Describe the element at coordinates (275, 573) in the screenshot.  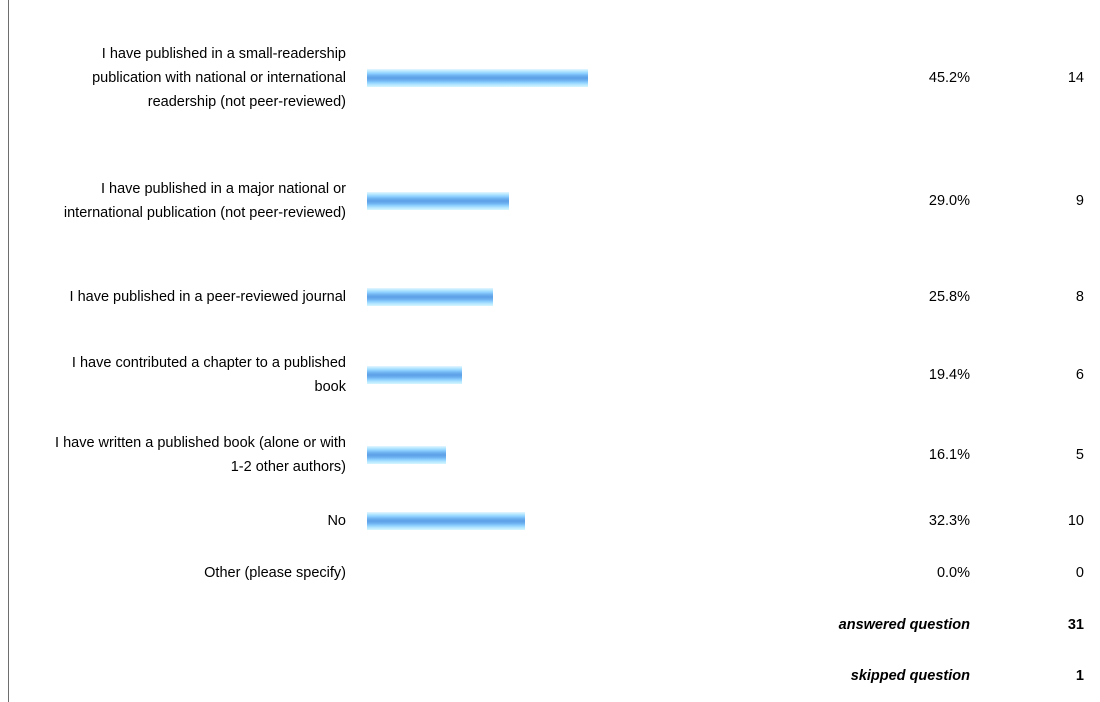
I see `row-label: Other (please specify)` at that location.